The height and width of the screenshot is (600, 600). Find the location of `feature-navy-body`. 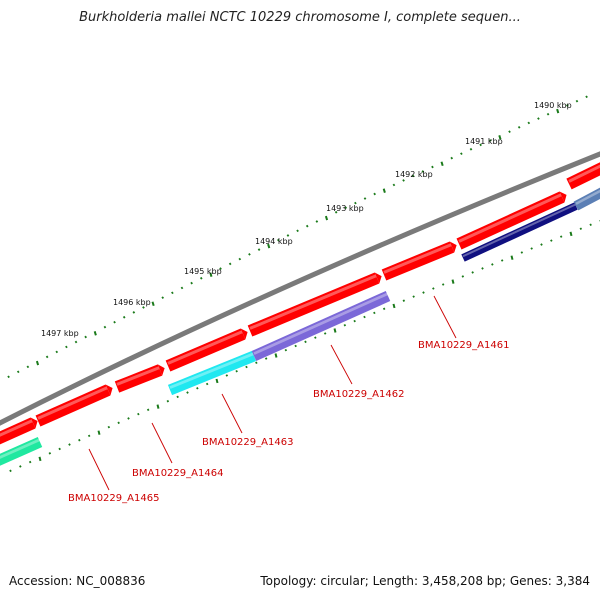

feature-navy-body is located at coordinates (519, 232).